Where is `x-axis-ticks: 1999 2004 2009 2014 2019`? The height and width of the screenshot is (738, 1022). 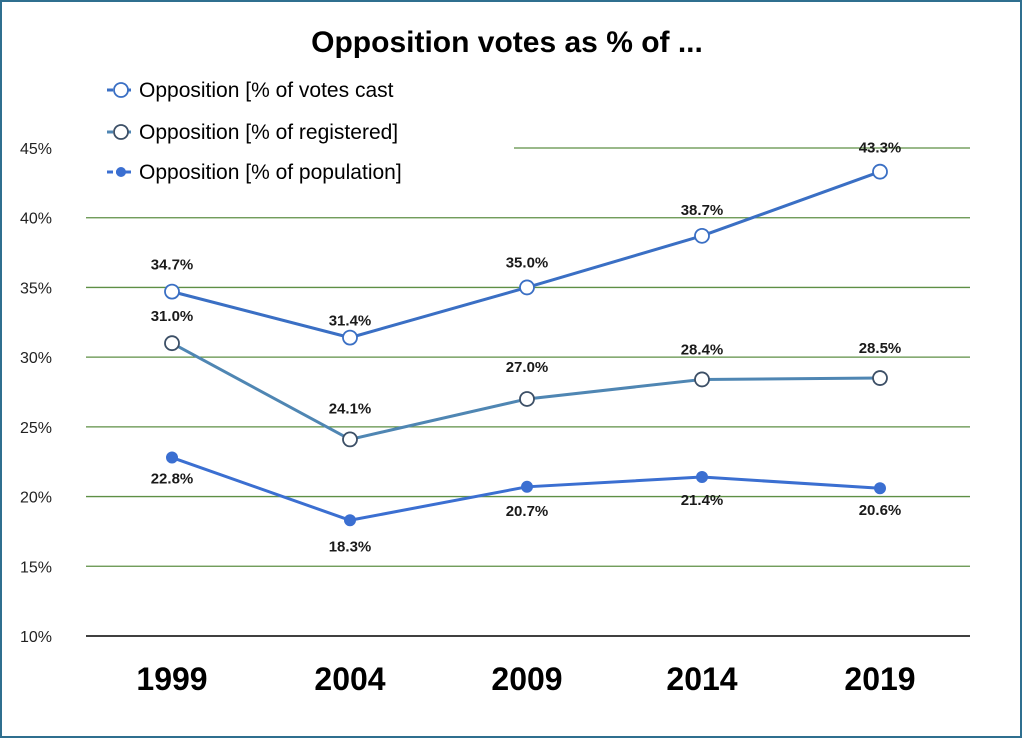 x-axis-ticks: 1999 2004 2009 2014 2019 is located at coordinates (525, 679).